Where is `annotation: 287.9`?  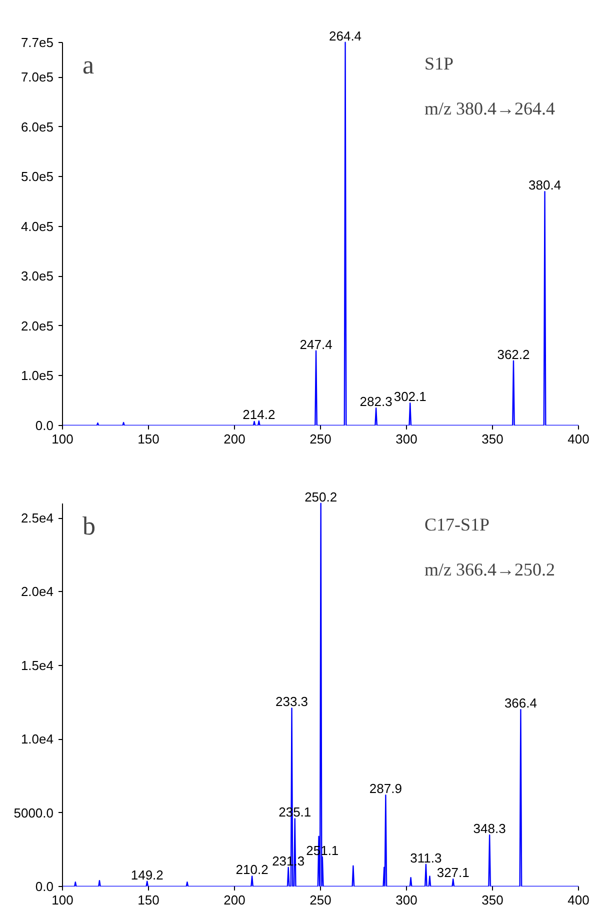 annotation: 287.9 is located at coordinates (385, 788).